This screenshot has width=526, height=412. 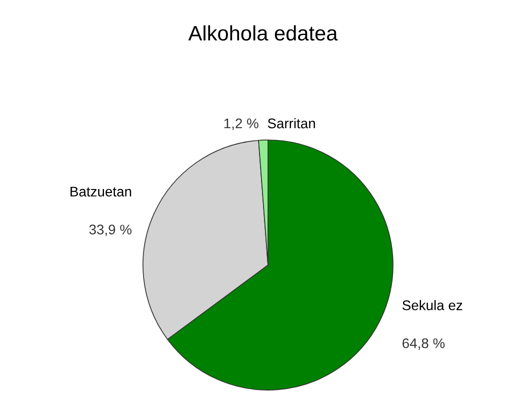 What do you see at coordinates (241, 124) in the screenshot?
I see `data-label: 1,2 %` at bounding box center [241, 124].